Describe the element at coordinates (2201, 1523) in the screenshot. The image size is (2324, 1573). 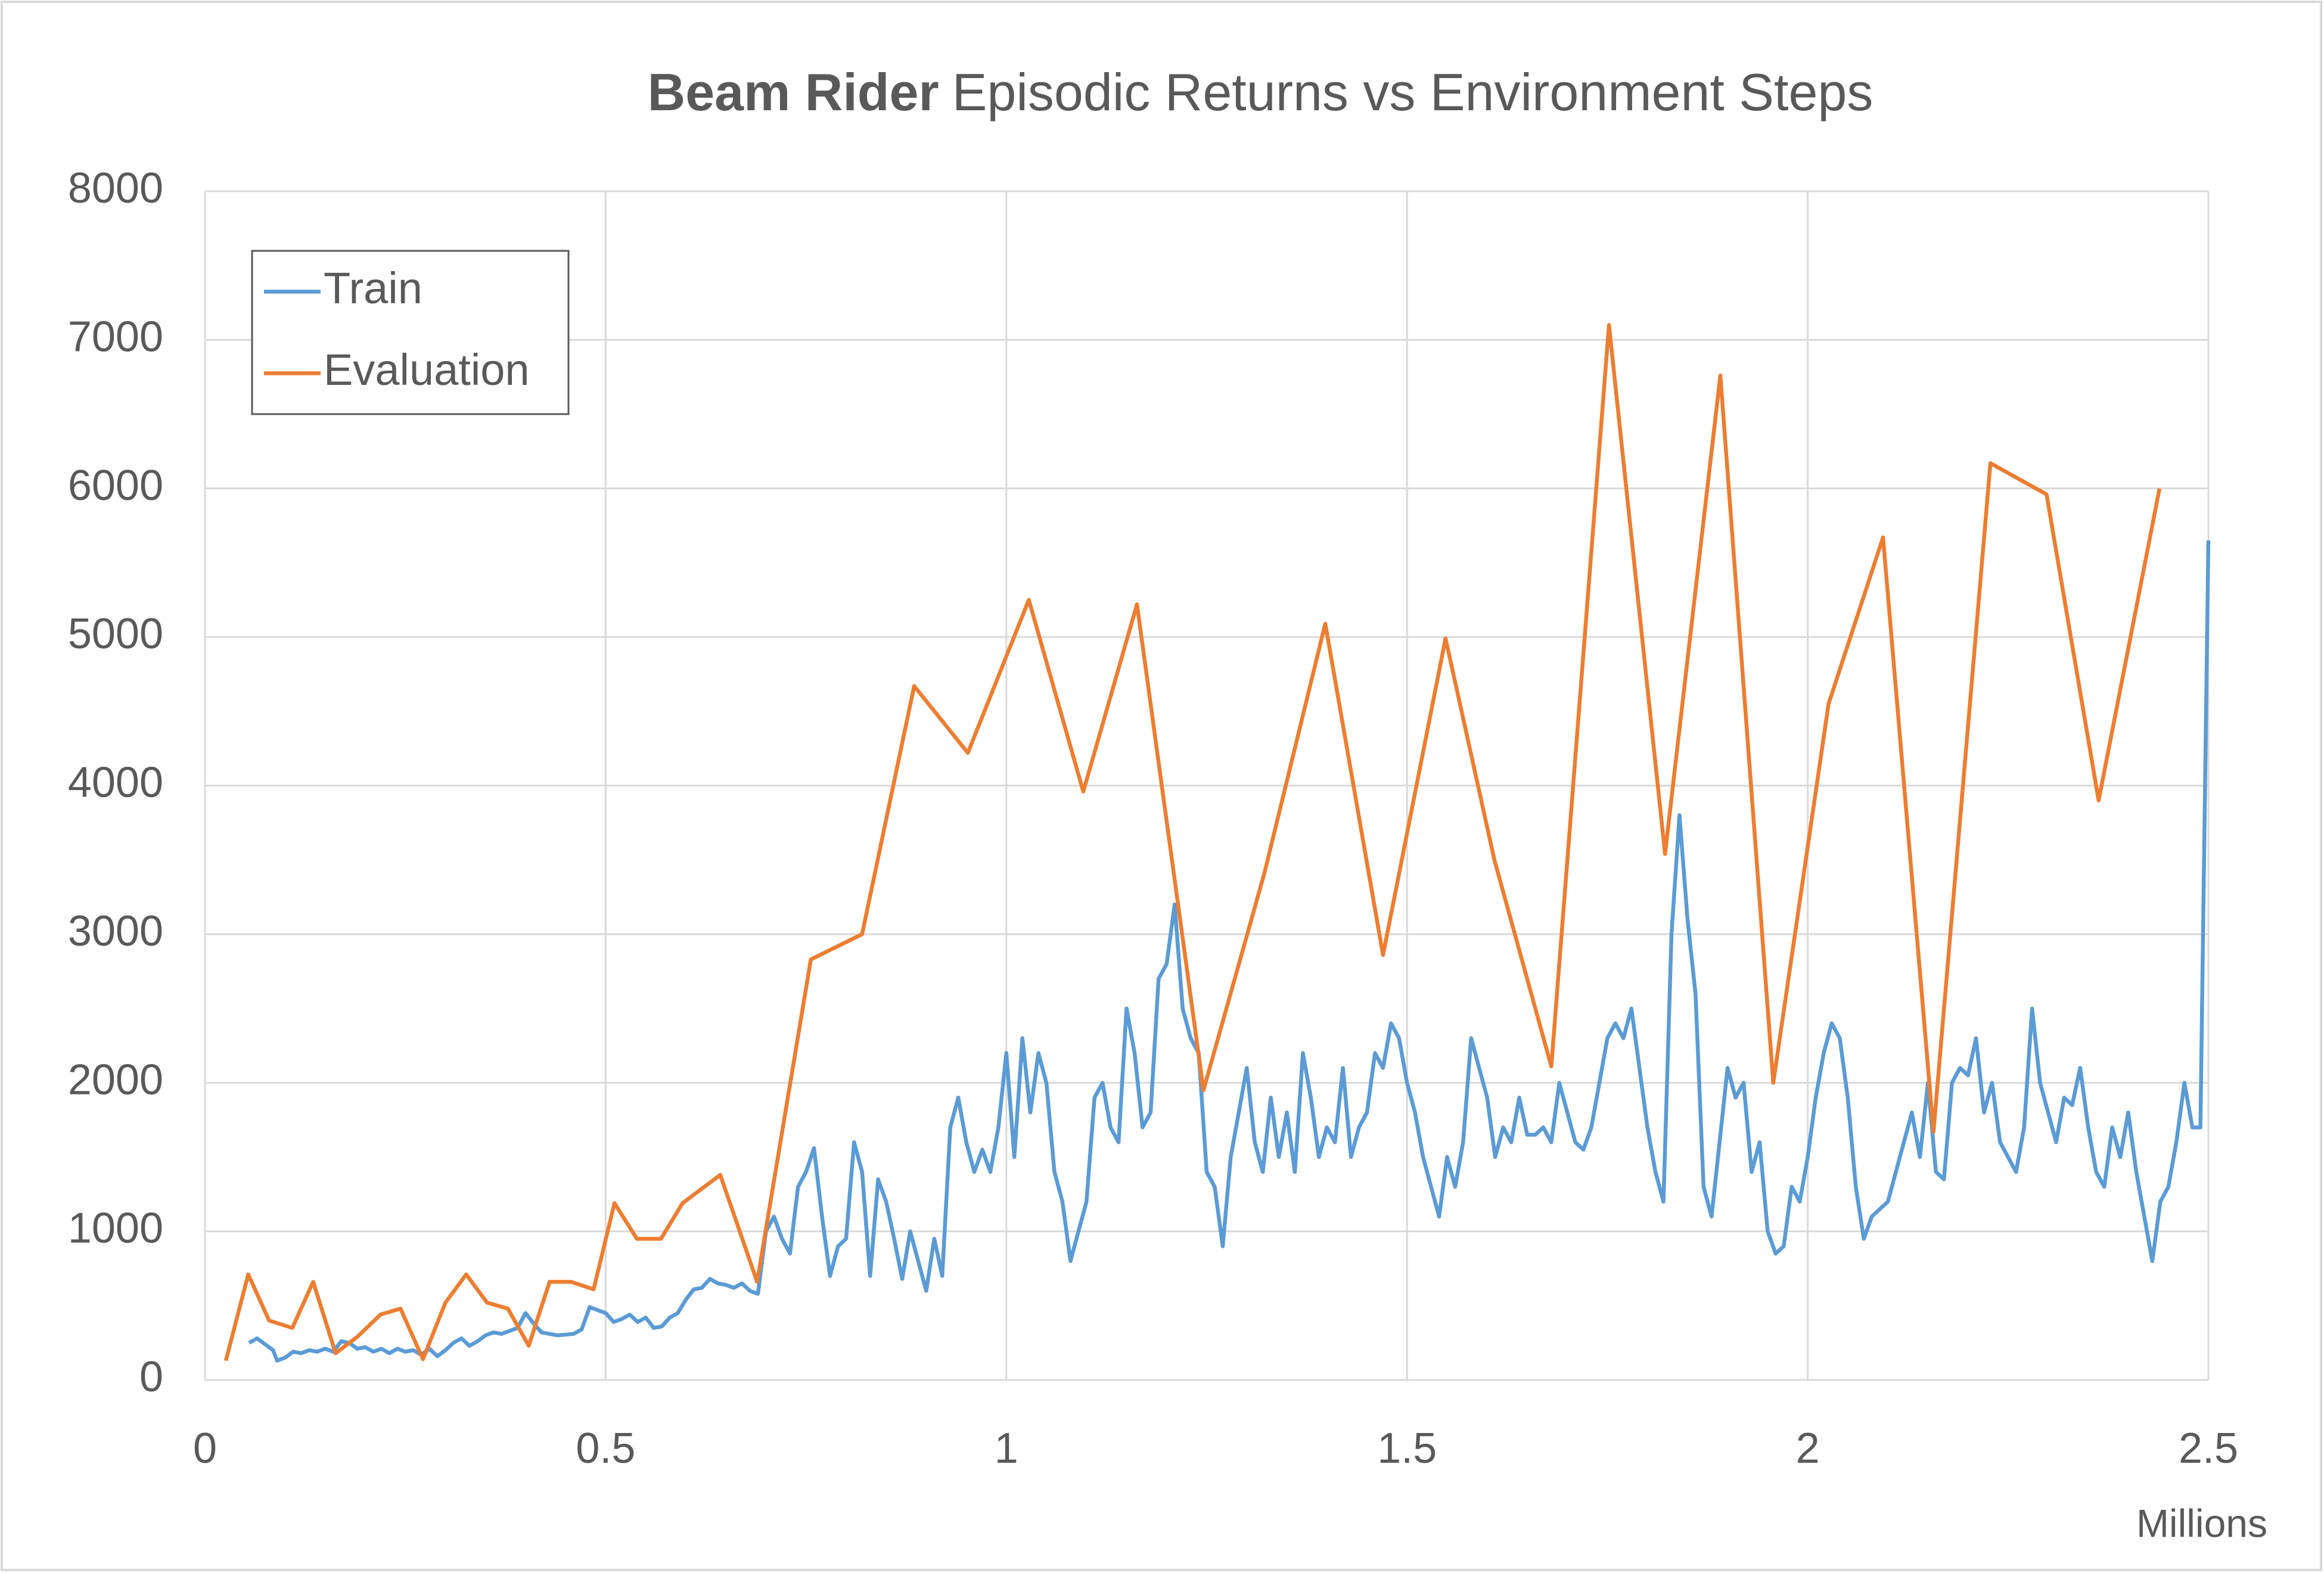
I see `x-unit-label: Millions` at that location.